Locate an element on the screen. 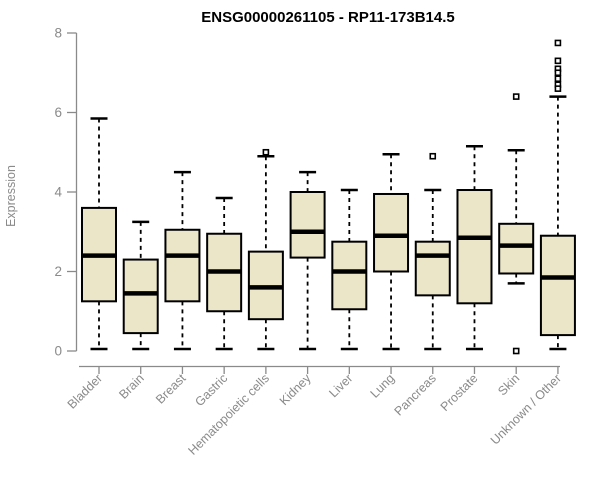 Image resolution: width=600 pixels, height=500 pixels. boxplot-liver is located at coordinates (349, 269).